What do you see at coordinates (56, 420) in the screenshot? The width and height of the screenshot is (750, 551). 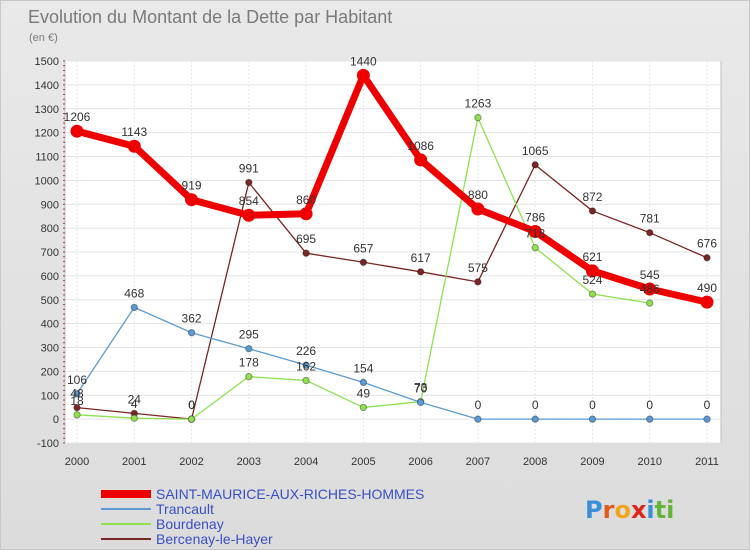 I see `y-tick-label: 0` at bounding box center [56, 420].